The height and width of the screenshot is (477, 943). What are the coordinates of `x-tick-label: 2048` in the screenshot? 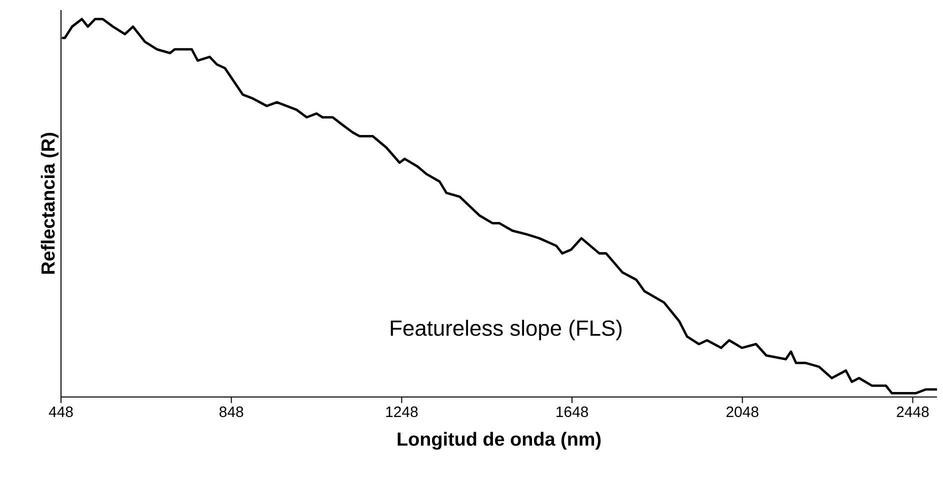 It's located at (742, 412).